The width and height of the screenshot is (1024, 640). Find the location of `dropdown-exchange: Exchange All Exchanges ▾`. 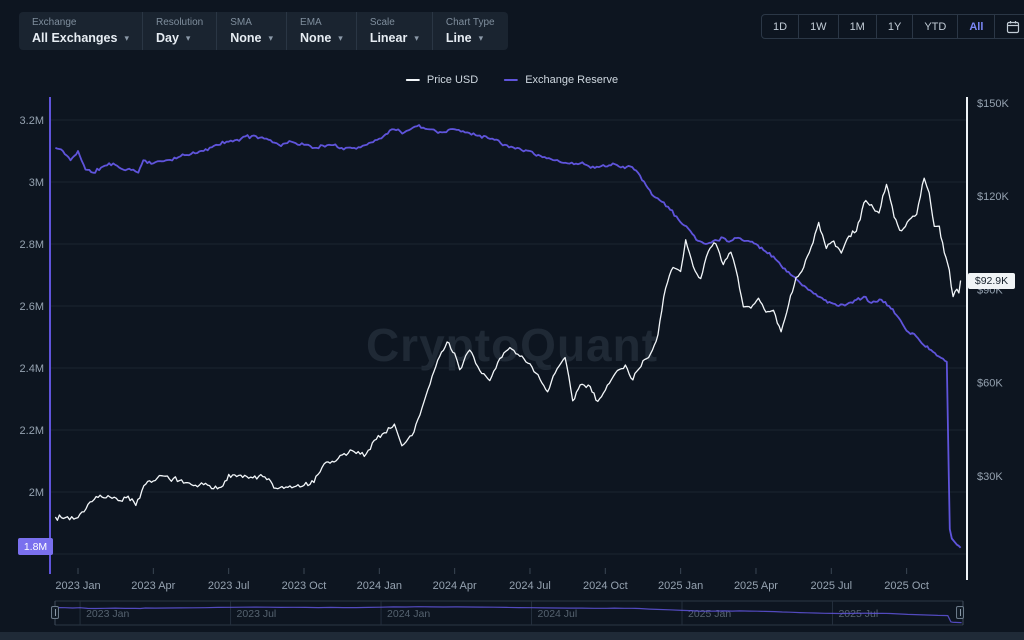

dropdown-exchange: Exchange All Exchanges ▾ is located at coordinates (80, 31).